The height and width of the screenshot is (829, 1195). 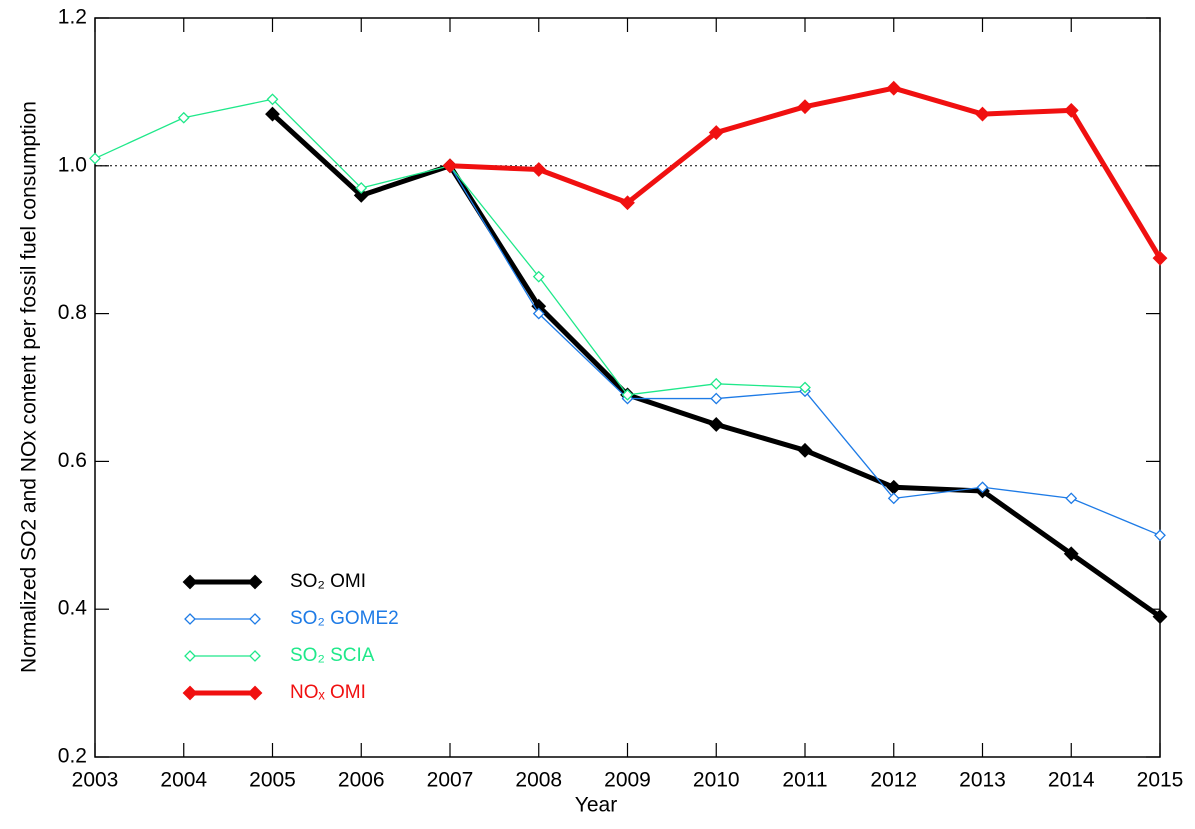 I want to click on x-axis-title: Year, so click(x=596, y=805).